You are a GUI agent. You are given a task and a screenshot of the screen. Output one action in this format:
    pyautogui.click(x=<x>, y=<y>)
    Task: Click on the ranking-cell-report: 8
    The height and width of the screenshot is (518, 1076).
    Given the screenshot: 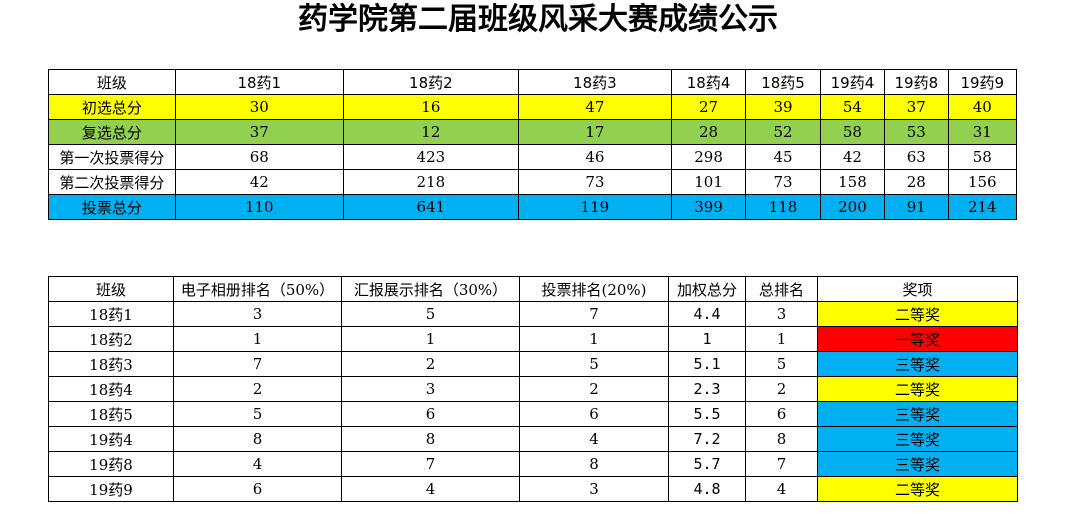 What is the action you would take?
    pyautogui.click(x=430, y=439)
    